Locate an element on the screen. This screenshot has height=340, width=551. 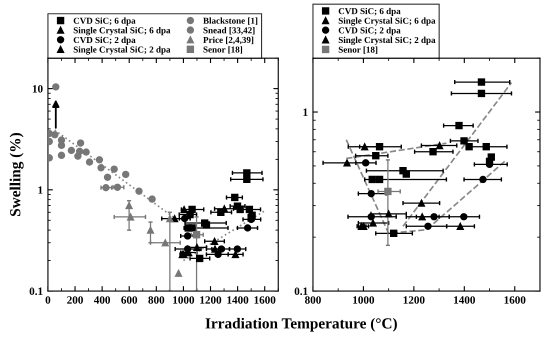
legend-label: Blackstone [1] is located at coordinates (230, 21).